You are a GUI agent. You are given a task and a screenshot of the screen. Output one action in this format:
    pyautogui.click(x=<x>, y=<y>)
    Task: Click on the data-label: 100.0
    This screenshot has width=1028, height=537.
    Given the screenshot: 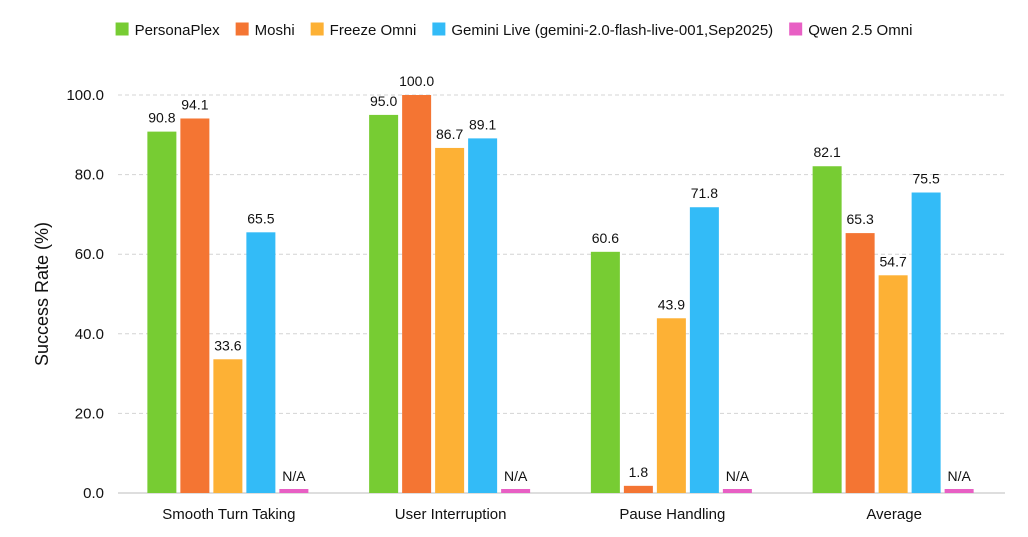 What is the action you would take?
    pyautogui.click(x=416, y=81)
    